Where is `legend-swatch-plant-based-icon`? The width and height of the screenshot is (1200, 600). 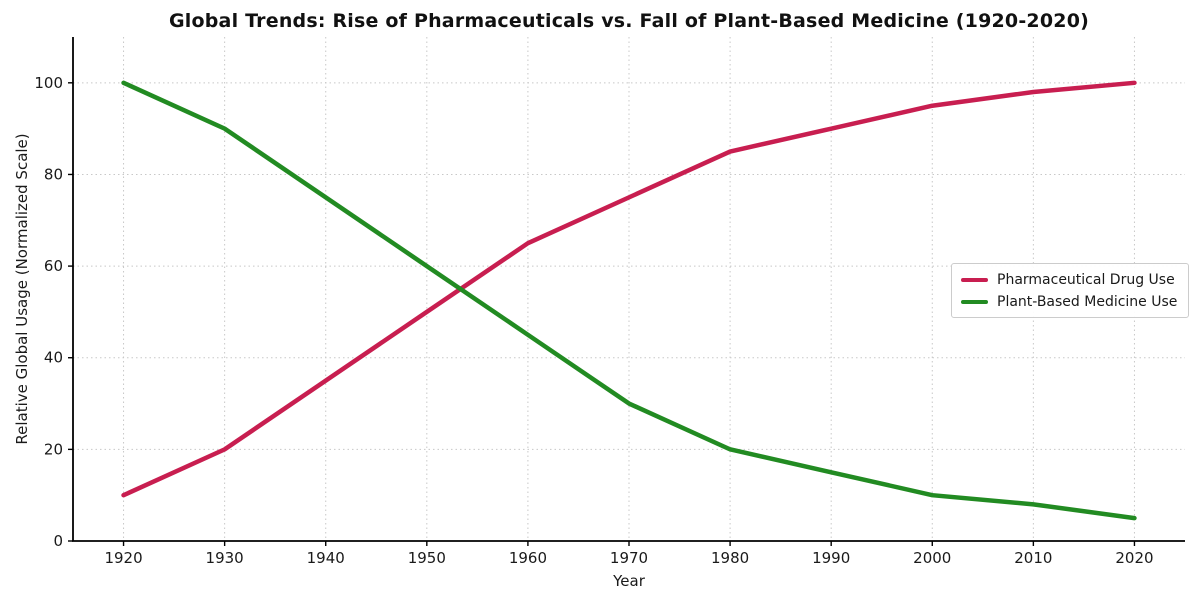 legend-swatch-plant-based-icon is located at coordinates (974, 301).